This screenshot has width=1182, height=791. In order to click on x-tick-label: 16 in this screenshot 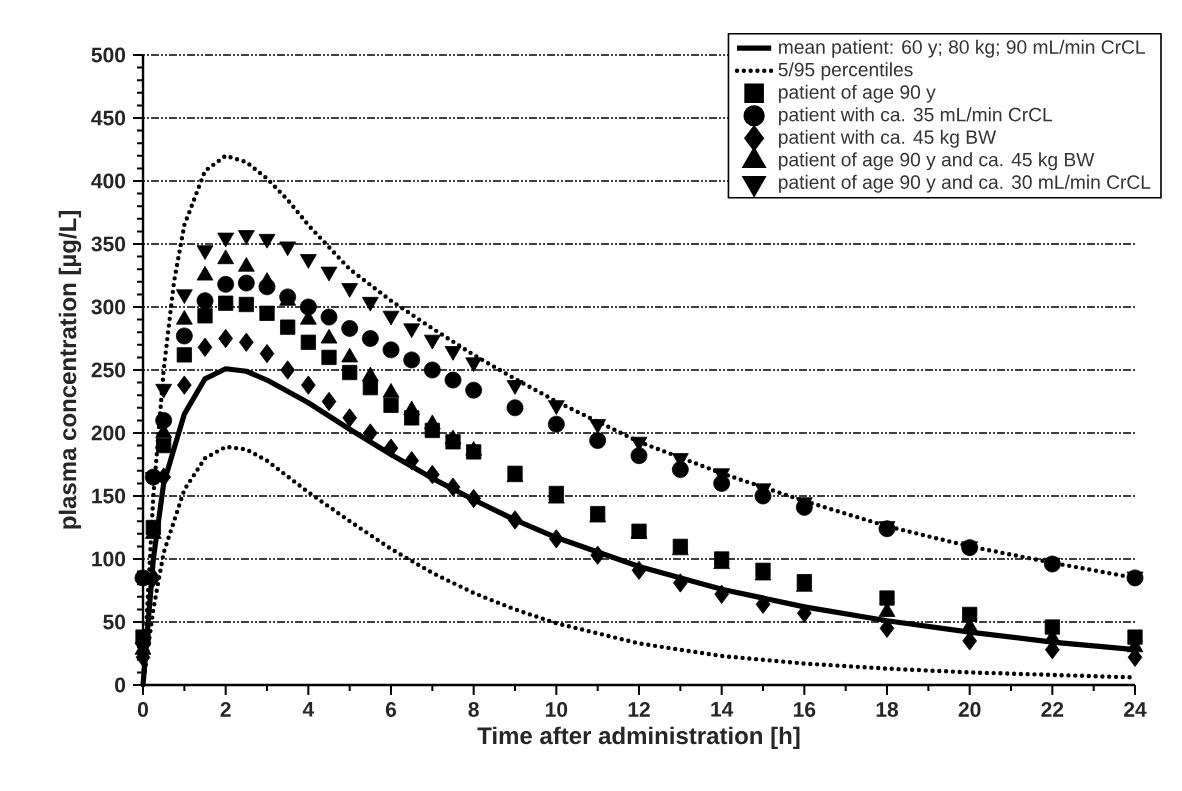, I will do `click(804, 709)`.